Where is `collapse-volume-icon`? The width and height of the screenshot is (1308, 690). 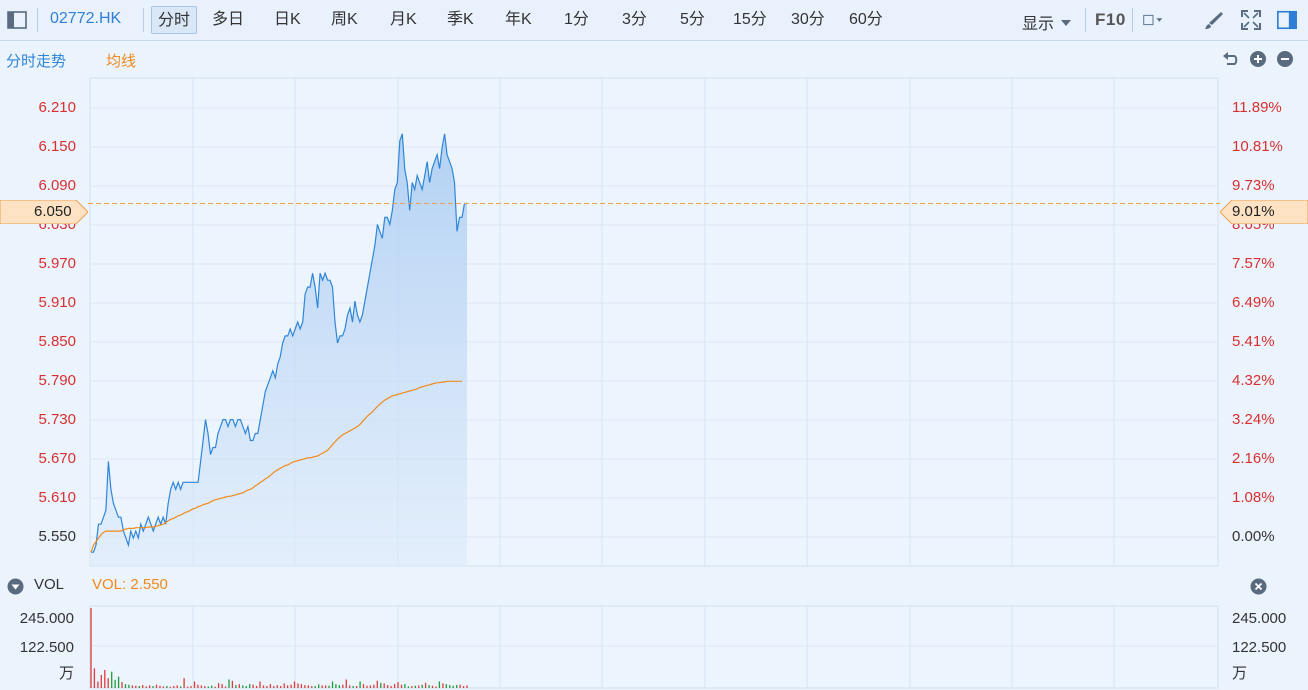 collapse-volume-icon is located at coordinates (15, 586).